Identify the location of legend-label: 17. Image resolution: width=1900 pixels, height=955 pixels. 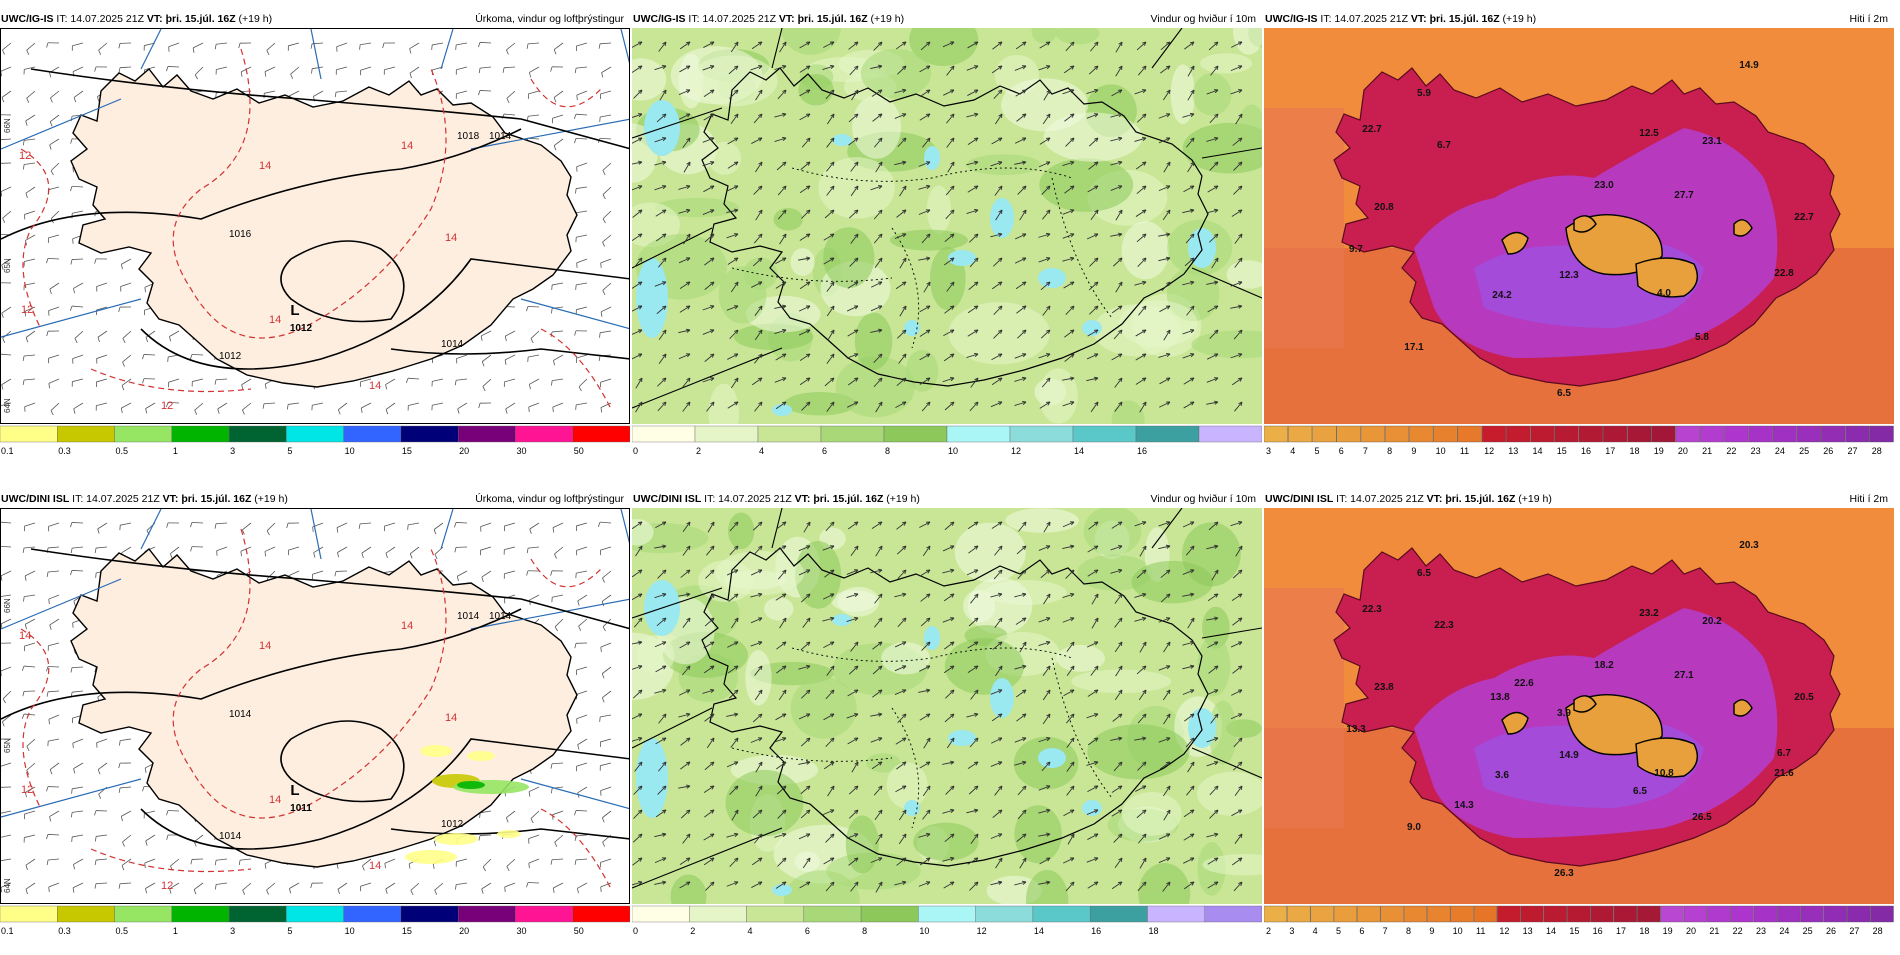
(1610, 451).